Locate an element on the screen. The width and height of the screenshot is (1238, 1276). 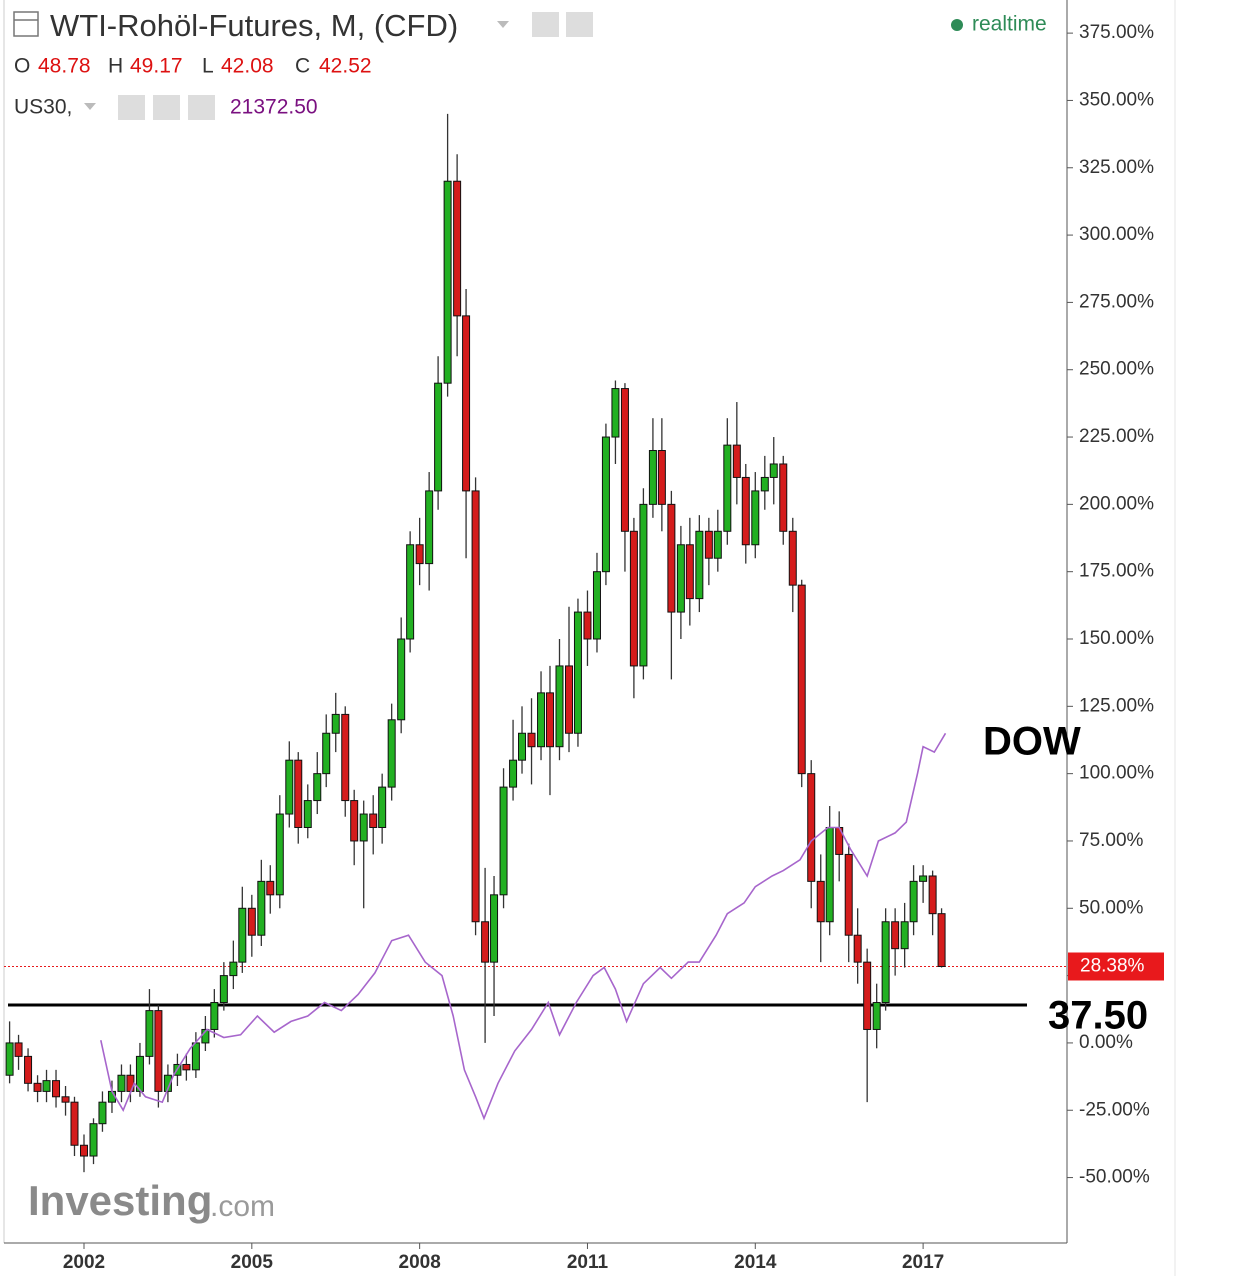
y-tick-label: 225.00% is located at coordinates (1116, 436).